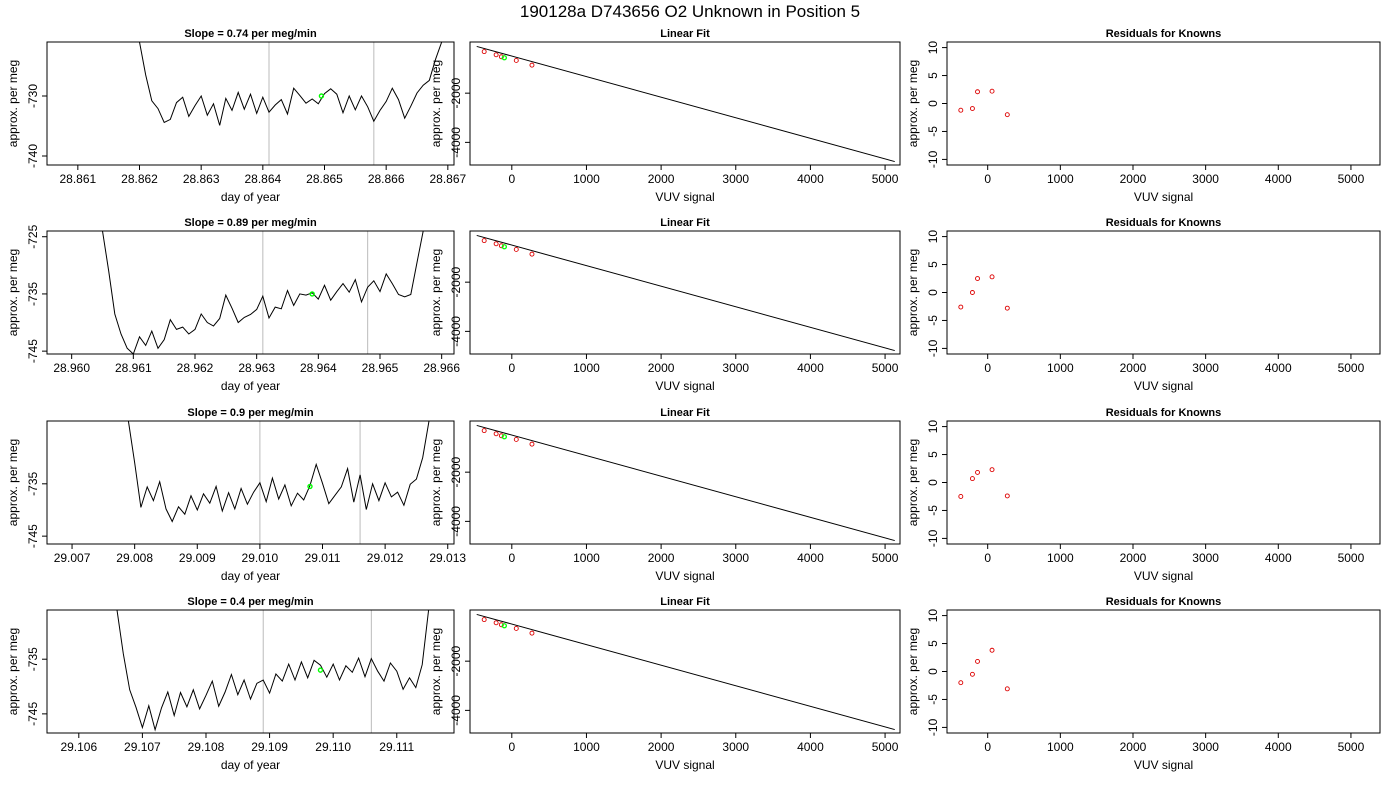 Image resolution: width=1400 pixels, height=800 pixels. What do you see at coordinates (250, 602) in the screenshot?
I see `panel-title: Slope = 0.4 per meg/min` at bounding box center [250, 602].